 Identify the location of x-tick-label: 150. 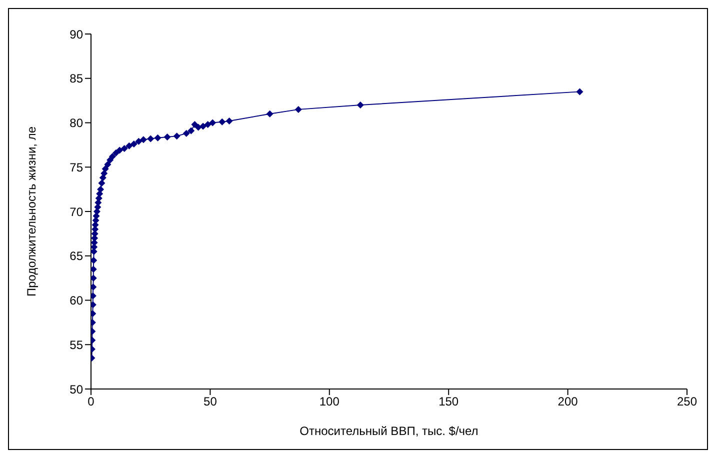
(448, 401).